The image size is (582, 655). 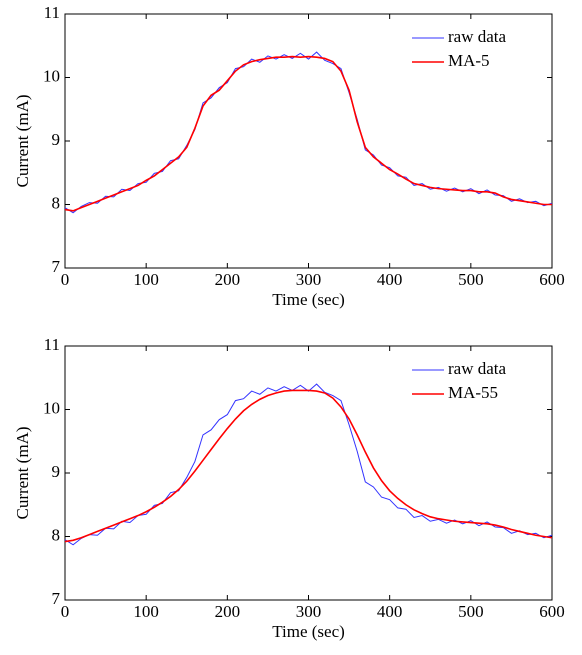 What do you see at coordinates (469, 60) in the screenshot?
I see `legend-label: MA-5` at bounding box center [469, 60].